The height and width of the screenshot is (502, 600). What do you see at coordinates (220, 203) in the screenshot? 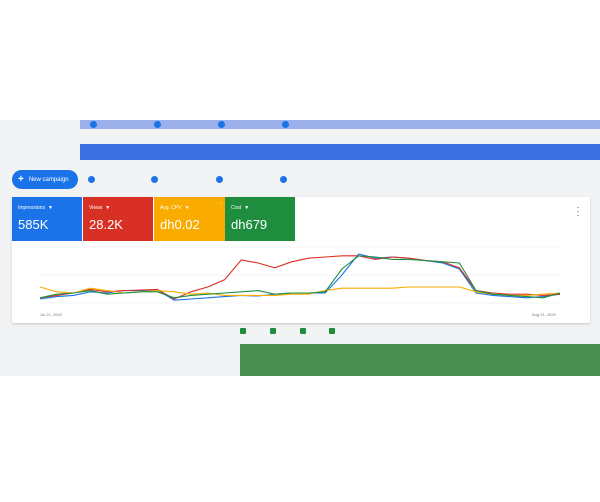
I see `info-icon: ⁺` at bounding box center [220, 203].